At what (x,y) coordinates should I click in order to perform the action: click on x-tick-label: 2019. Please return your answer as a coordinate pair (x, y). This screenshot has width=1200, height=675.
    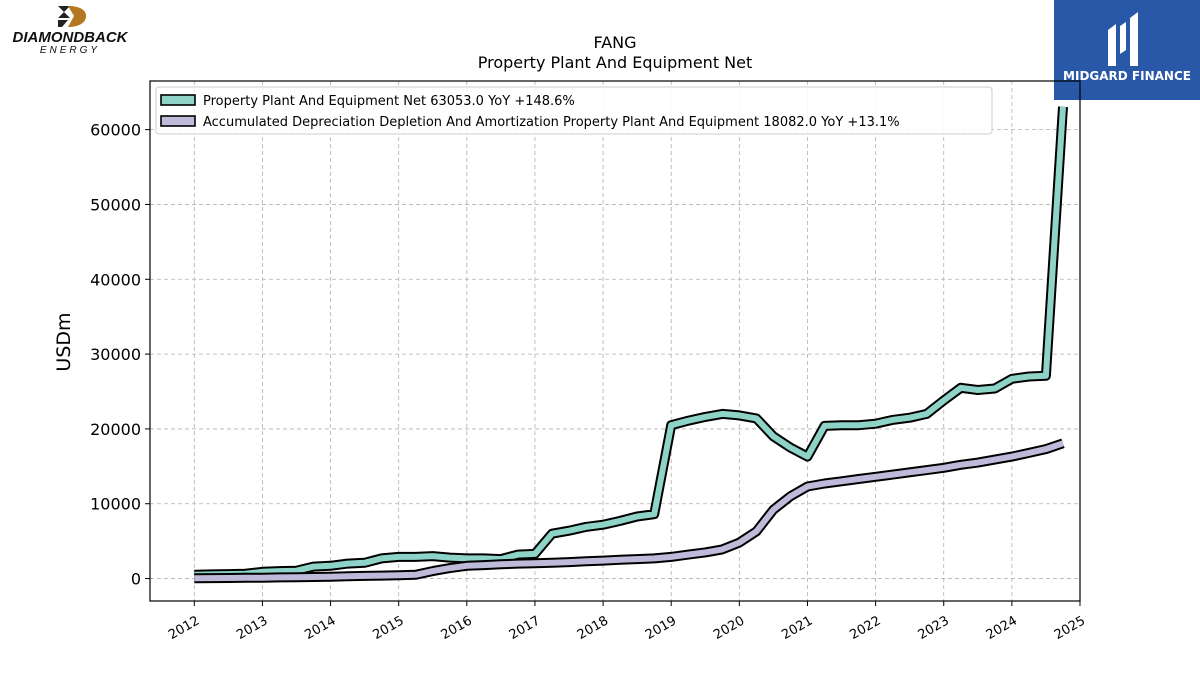
    Looking at the image, I should click on (661, 628).